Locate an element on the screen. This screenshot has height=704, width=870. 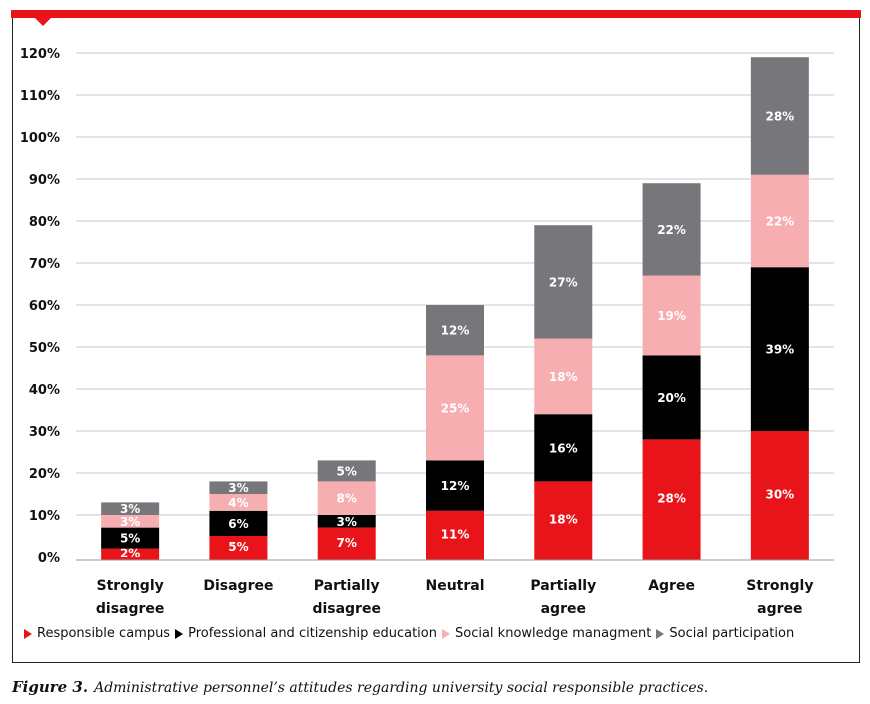
data-label: 11% is located at coordinates (455, 534).